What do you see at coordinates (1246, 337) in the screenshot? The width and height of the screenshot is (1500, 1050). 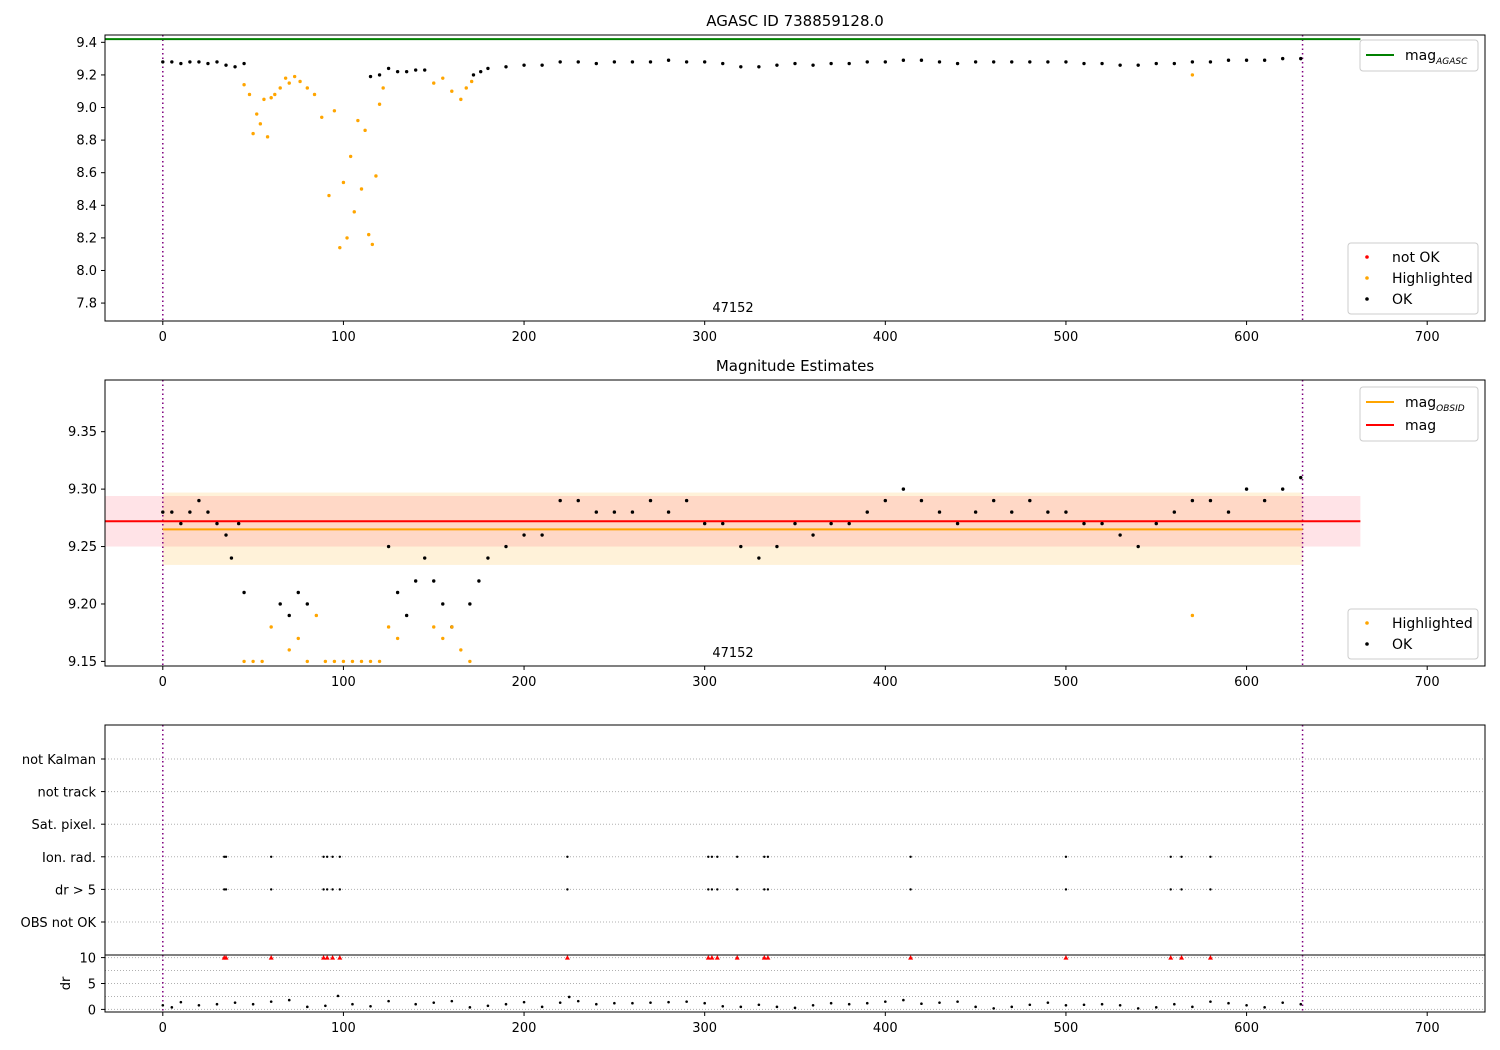 I see `x-tick-label: 600` at bounding box center [1246, 337].